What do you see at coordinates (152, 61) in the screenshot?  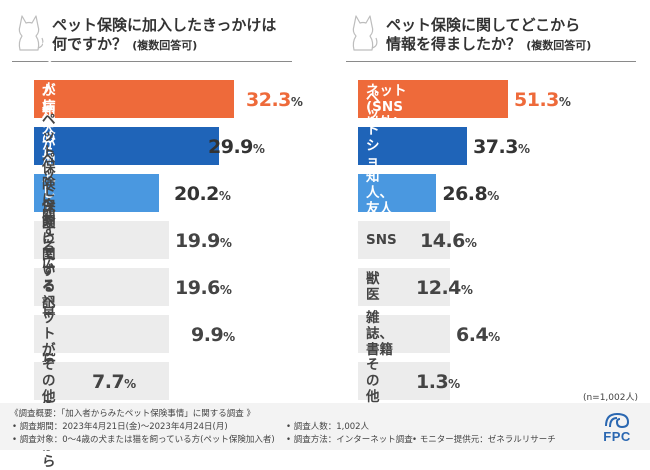 I see `left-title-rule` at bounding box center [152, 61].